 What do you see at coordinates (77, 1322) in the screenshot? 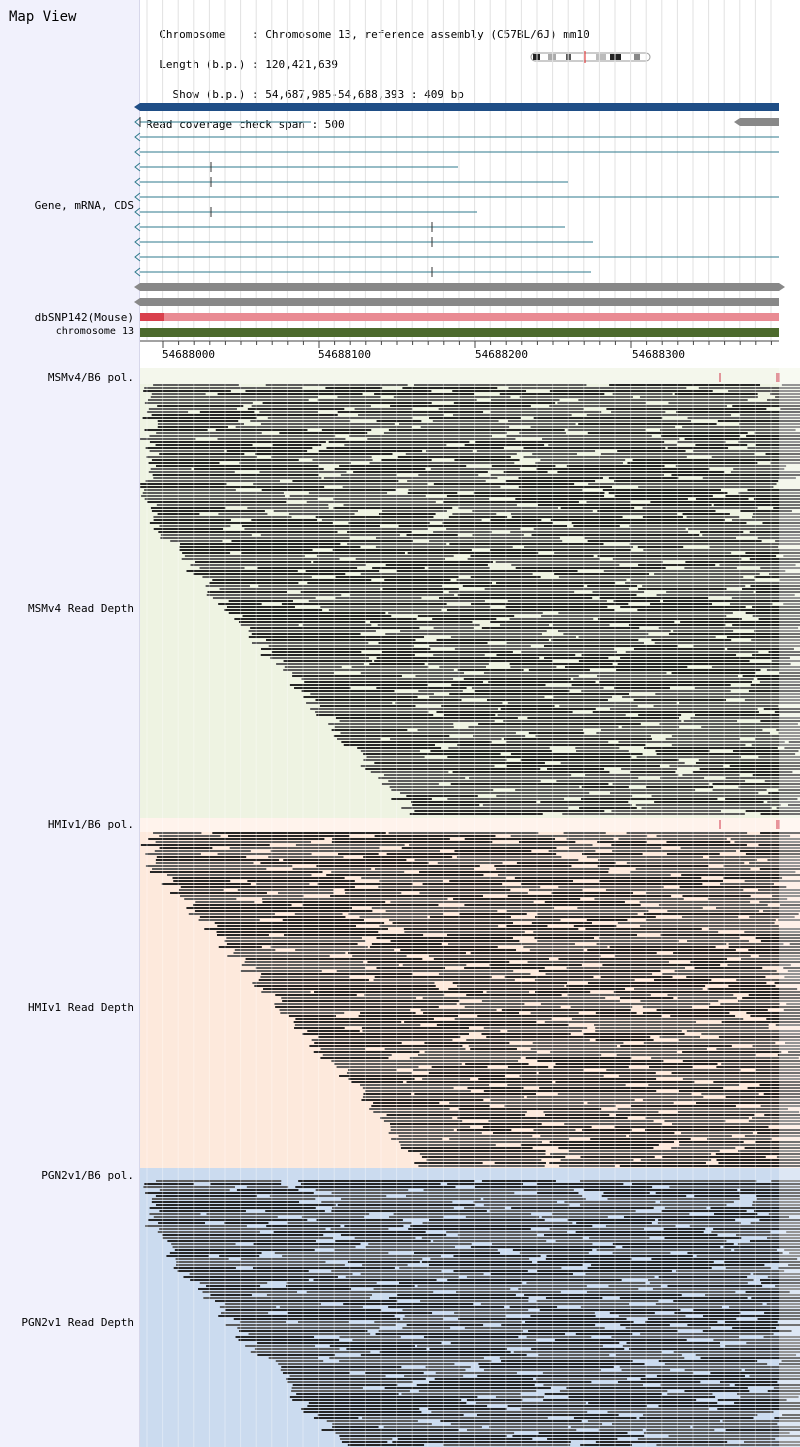
I see `pgn-depth-label: PGN2v1 Read Depth` at bounding box center [77, 1322].